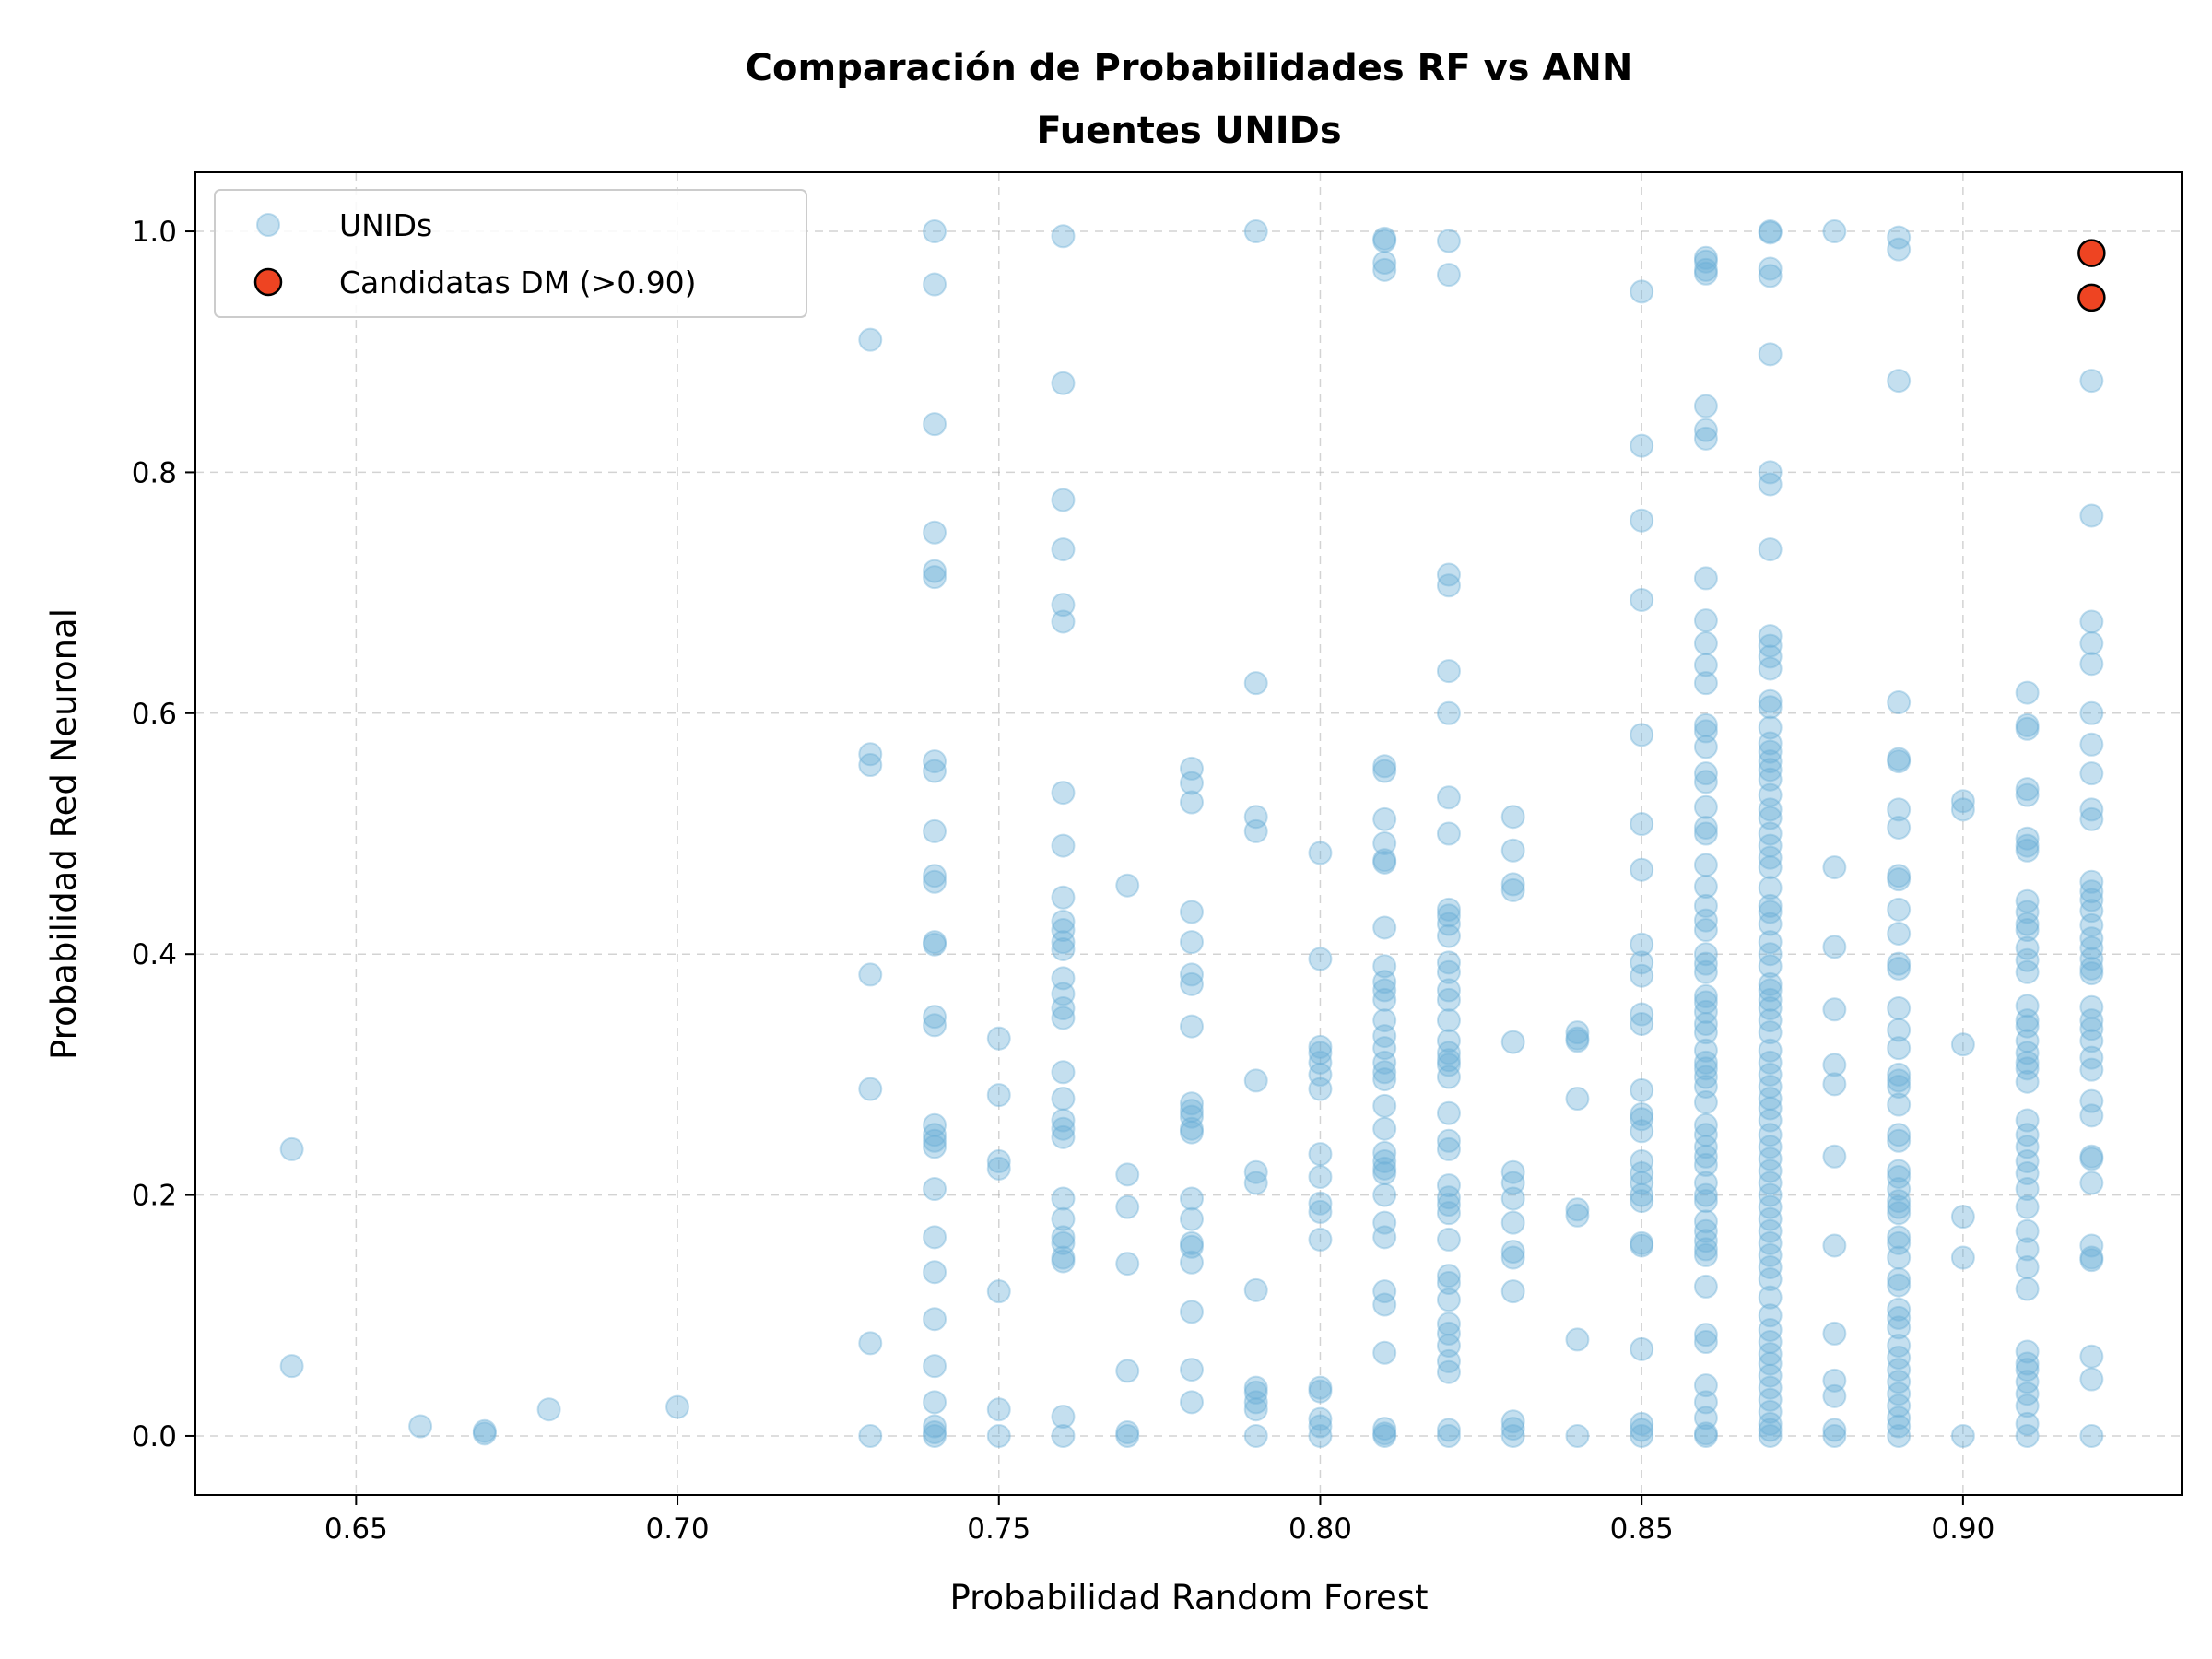 The width and height of the screenshot is (2212, 1659). What do you see at coordinates (356, 1529) in the screenshot?
I see `x-tick-label: 0.65` at bounding box center [356, 1529].